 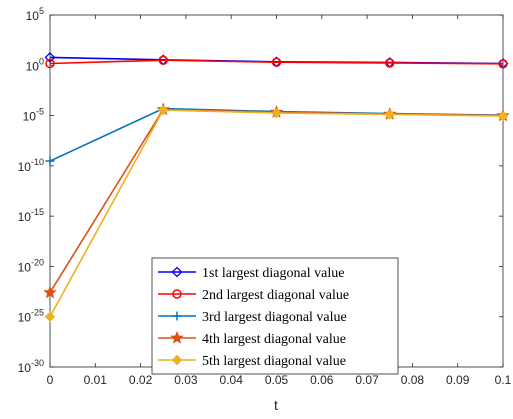 What do you see at coordinates (141, 380) in the screenshot?
I see `x-tick-label: 0.02` at bounding box center [141, 380].